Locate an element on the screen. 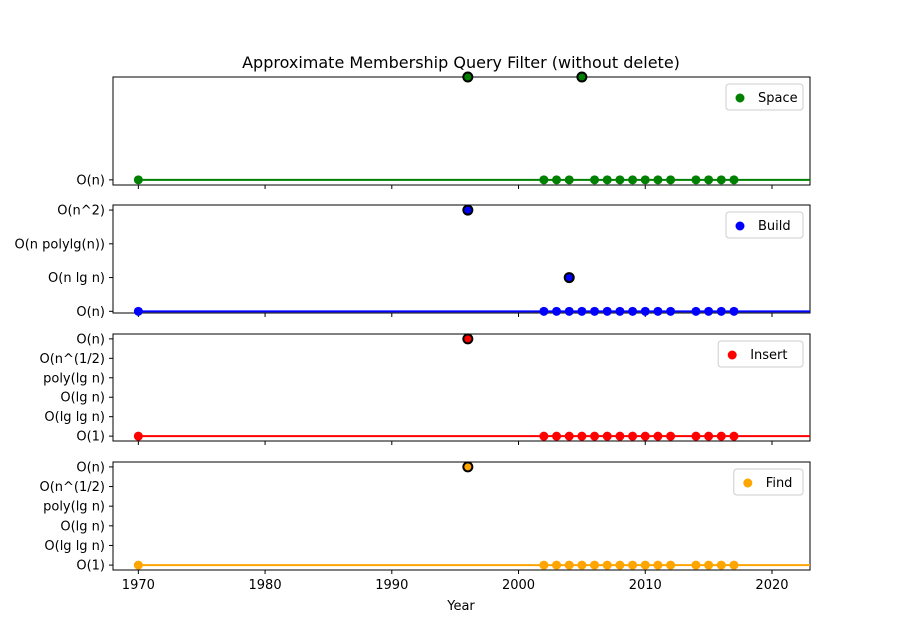 The width and height of the screenshot is (900, 640). y-tick-label-find-2: O(lg n) is located at coordinates (82, 526).